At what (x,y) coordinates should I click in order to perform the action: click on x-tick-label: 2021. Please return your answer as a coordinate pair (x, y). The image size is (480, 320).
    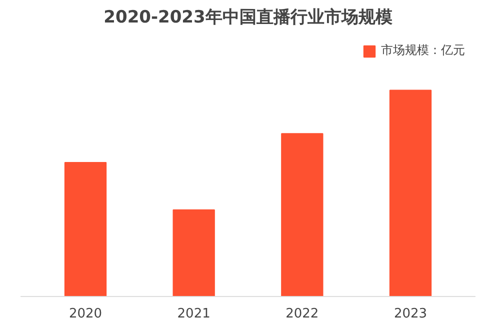
    Looking at the image, I should click on (193, 313).